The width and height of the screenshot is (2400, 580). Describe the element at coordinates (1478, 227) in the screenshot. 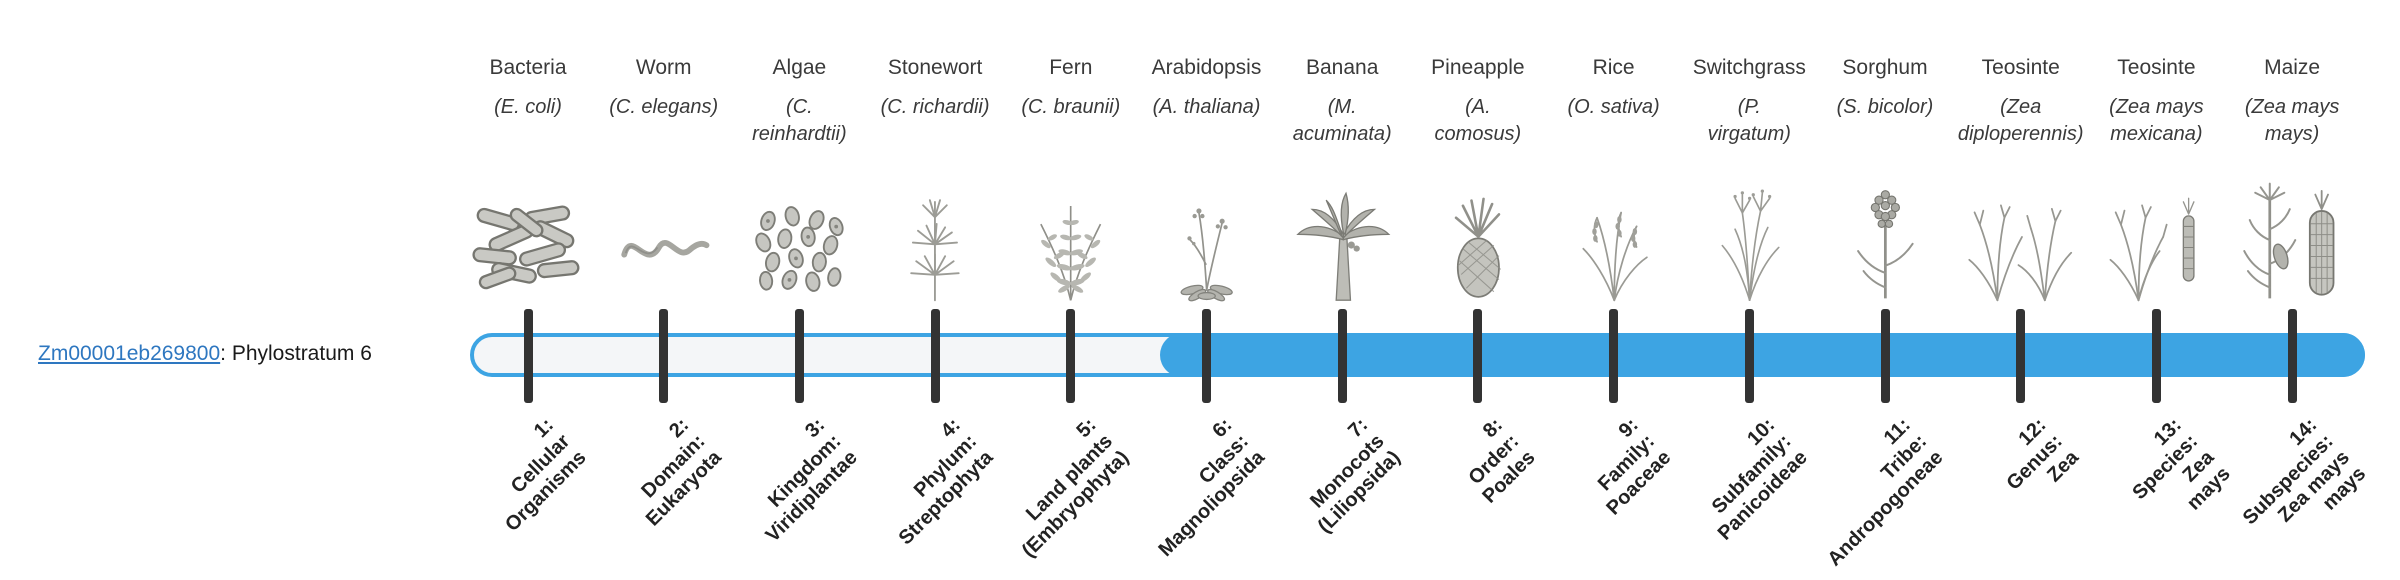

I see `pineapple-illustration` at that location.